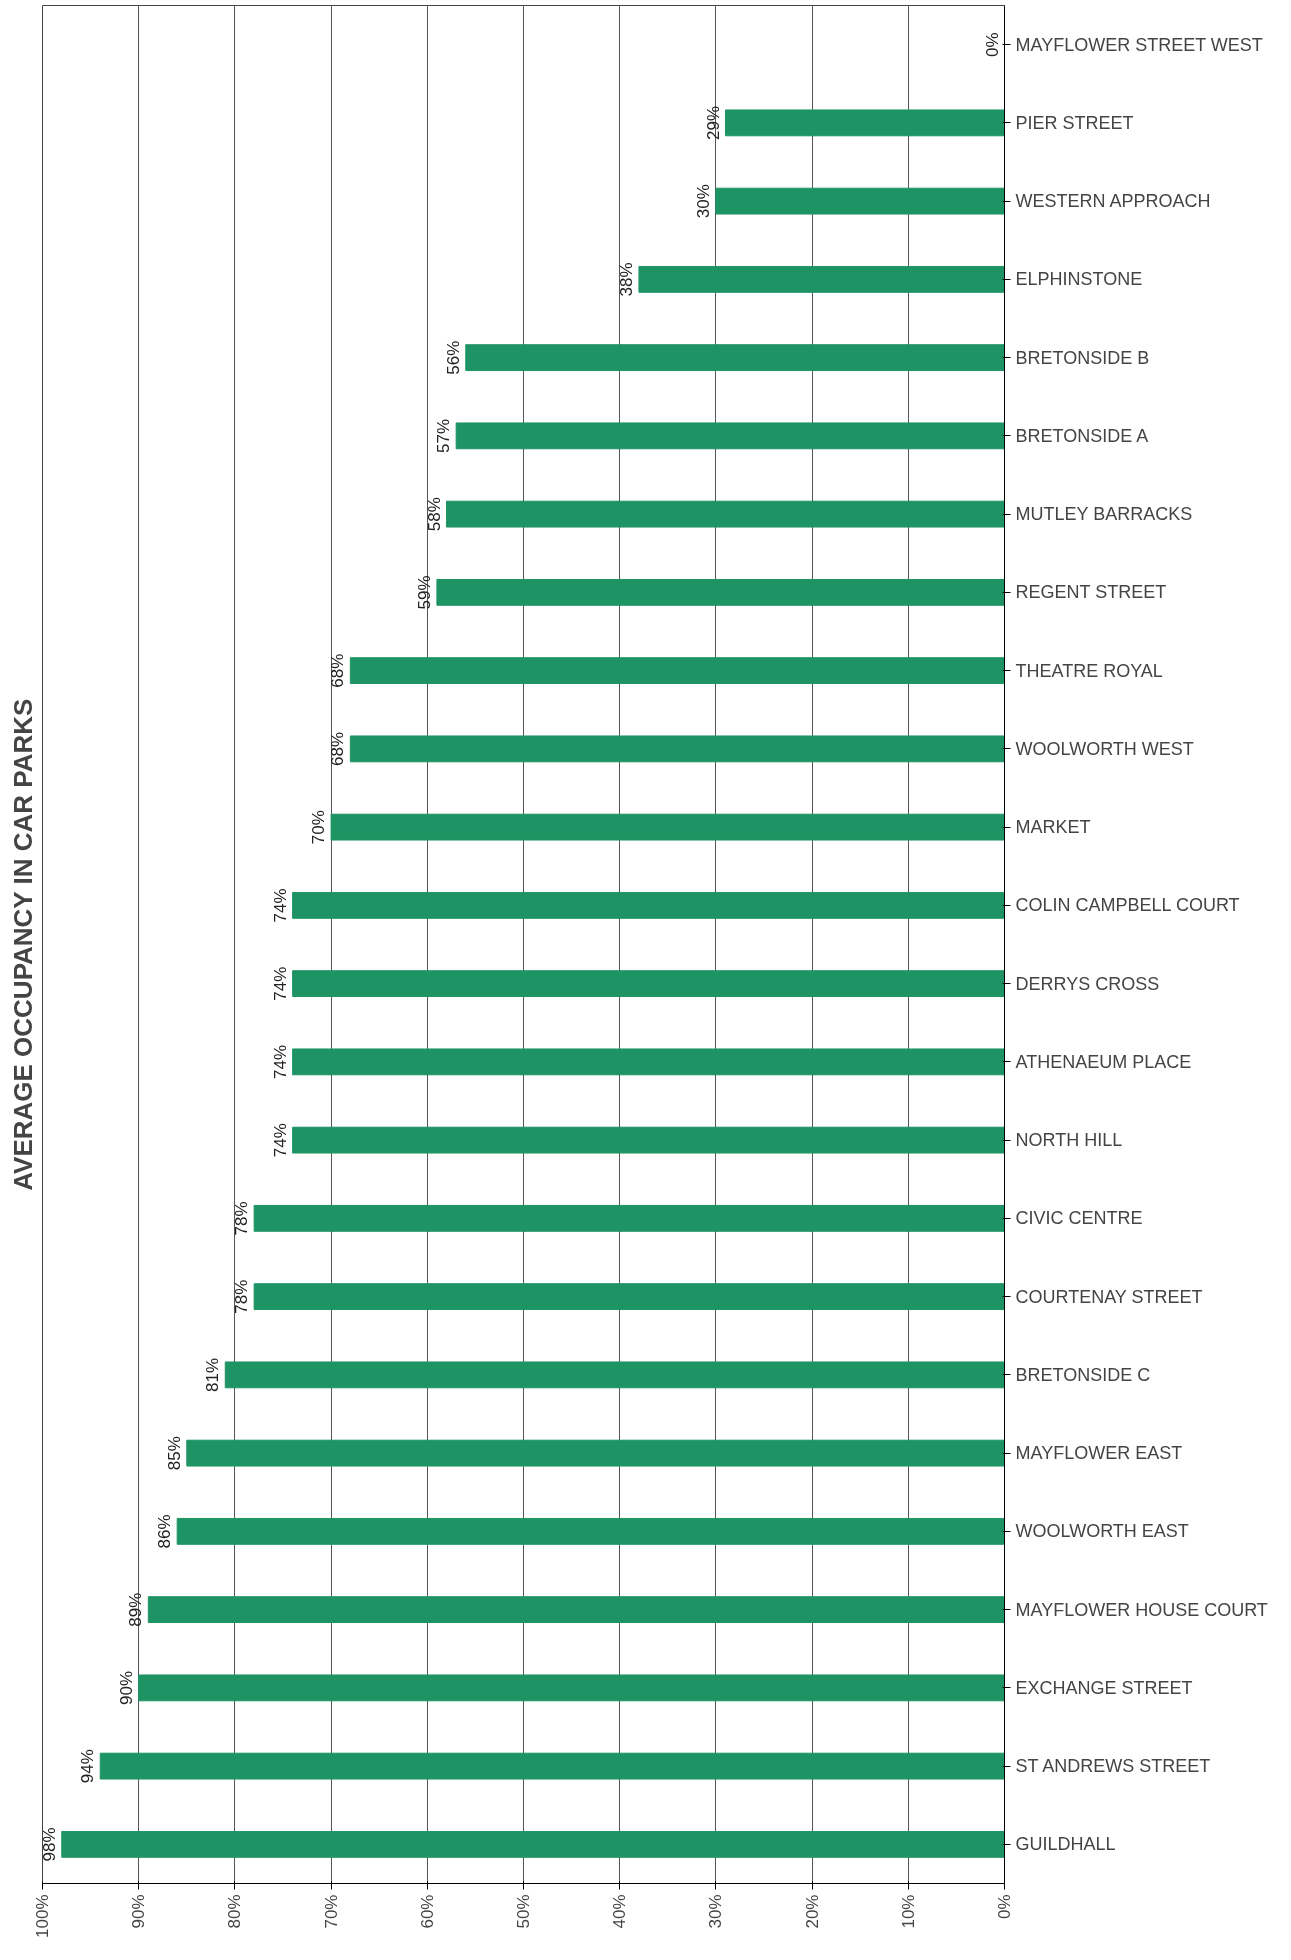  Describe the element at coordinates (213, 1374) in the screenshot. I see `data-label: 81%` at that location.